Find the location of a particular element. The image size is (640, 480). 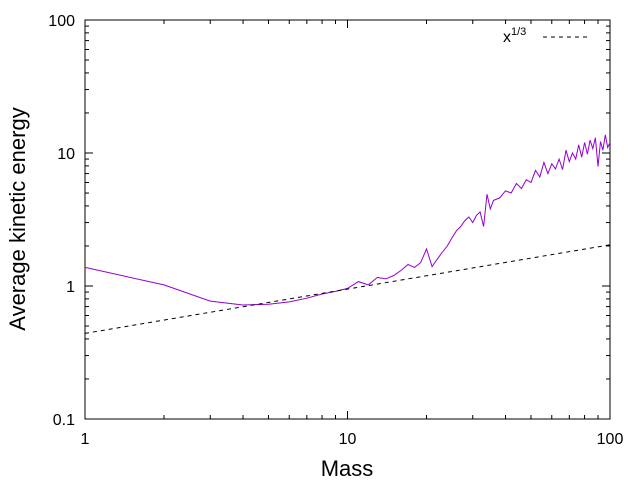

y-tick-label: 10 is located at coordinates (66, 154).